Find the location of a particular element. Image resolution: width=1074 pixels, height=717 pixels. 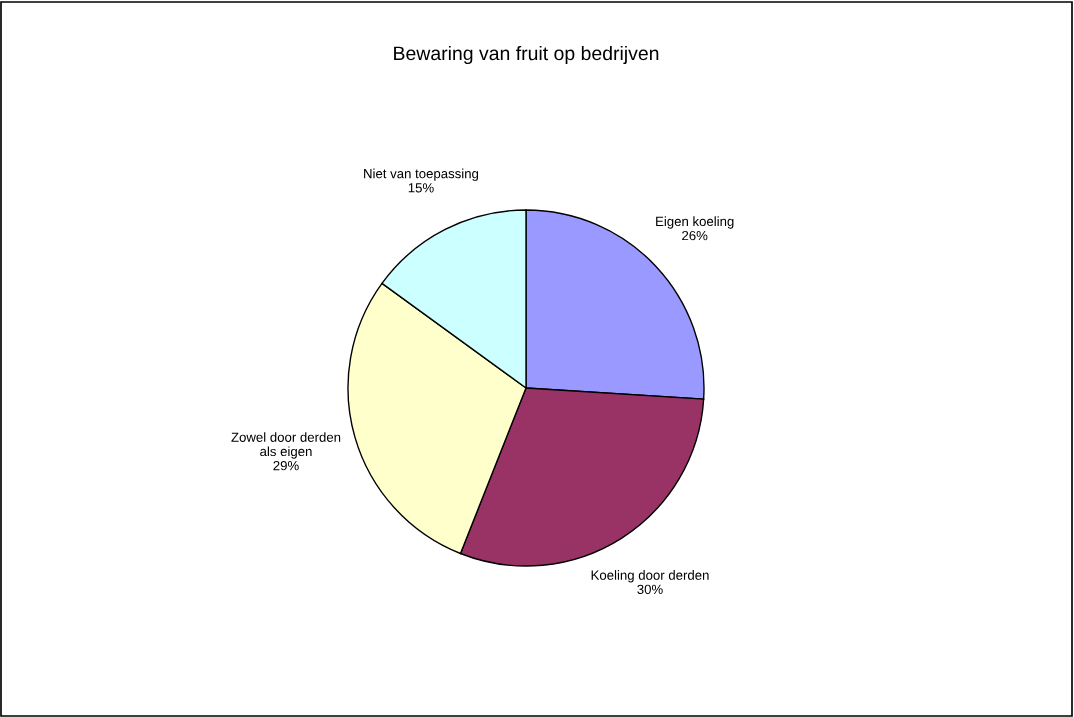

data-label: 30% is located at coordinates (650, 589).